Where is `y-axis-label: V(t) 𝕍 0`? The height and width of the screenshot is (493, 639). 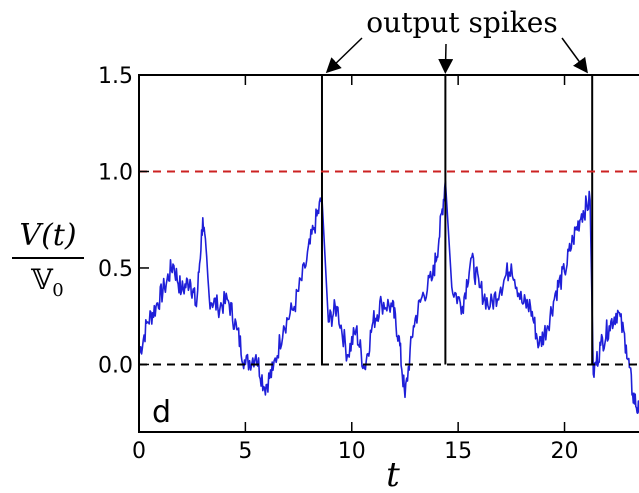
y-axis-label: V(t) 𝕍 0 is located at coordinates (48, 259).